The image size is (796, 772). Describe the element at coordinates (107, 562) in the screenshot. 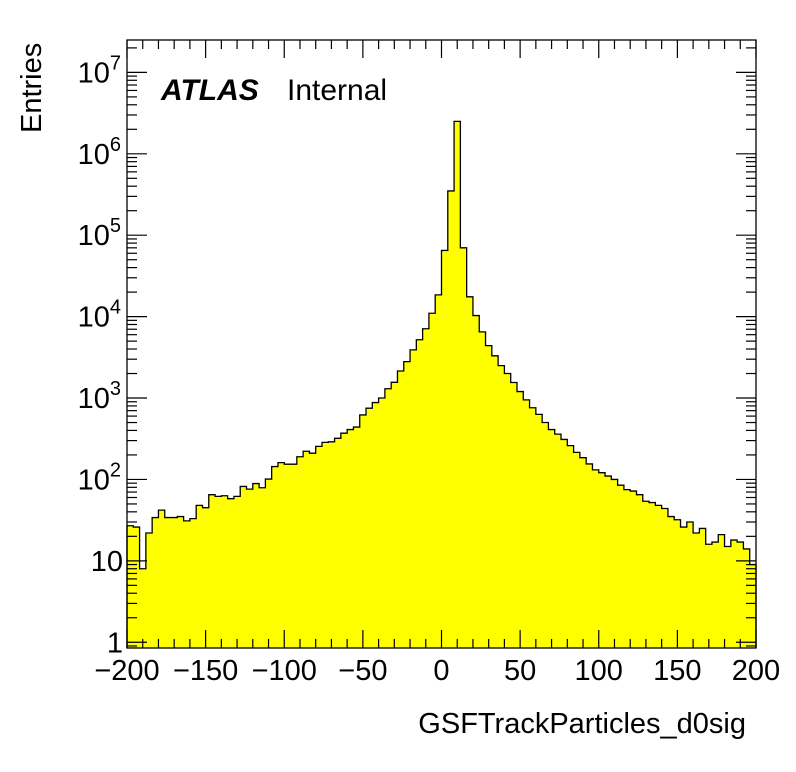

I see `y-tick-label: 10` at that location.